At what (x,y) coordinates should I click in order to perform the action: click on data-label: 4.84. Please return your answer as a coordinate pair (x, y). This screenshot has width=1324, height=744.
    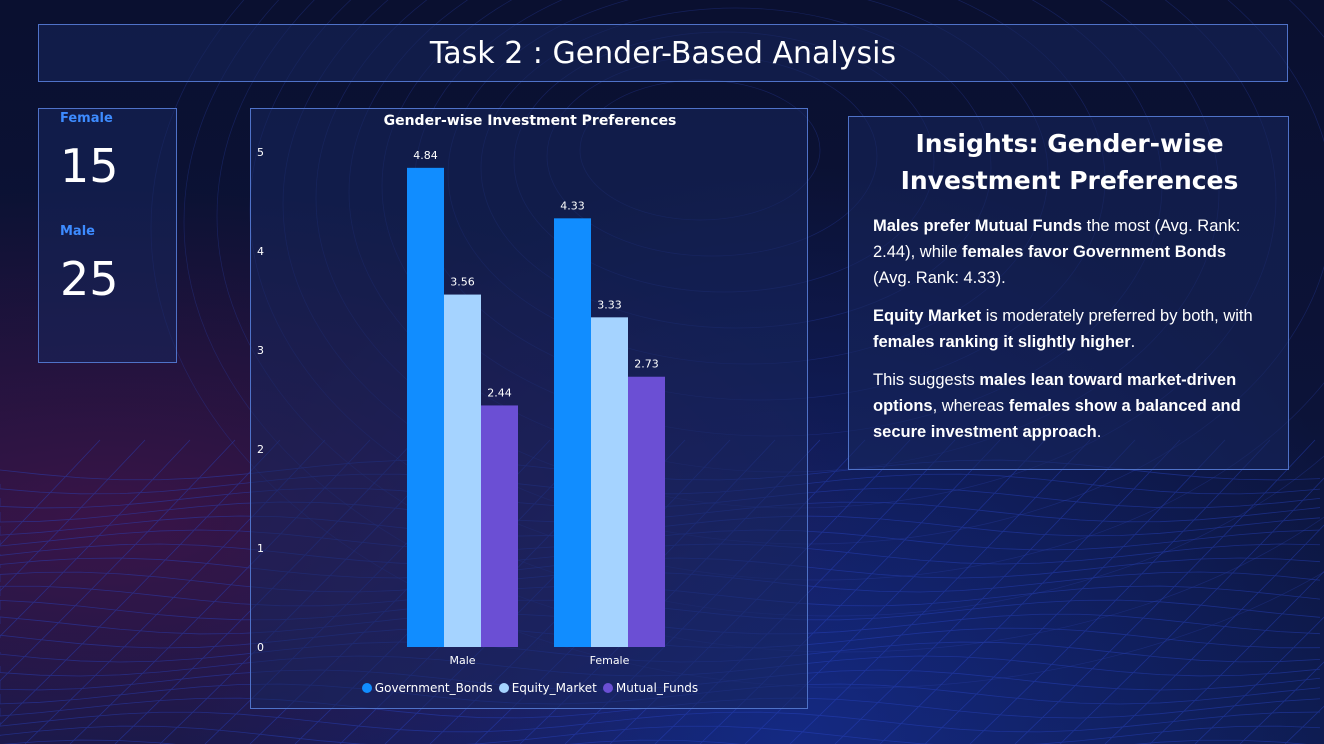
    Looking at the image, I should click on (425, 155).